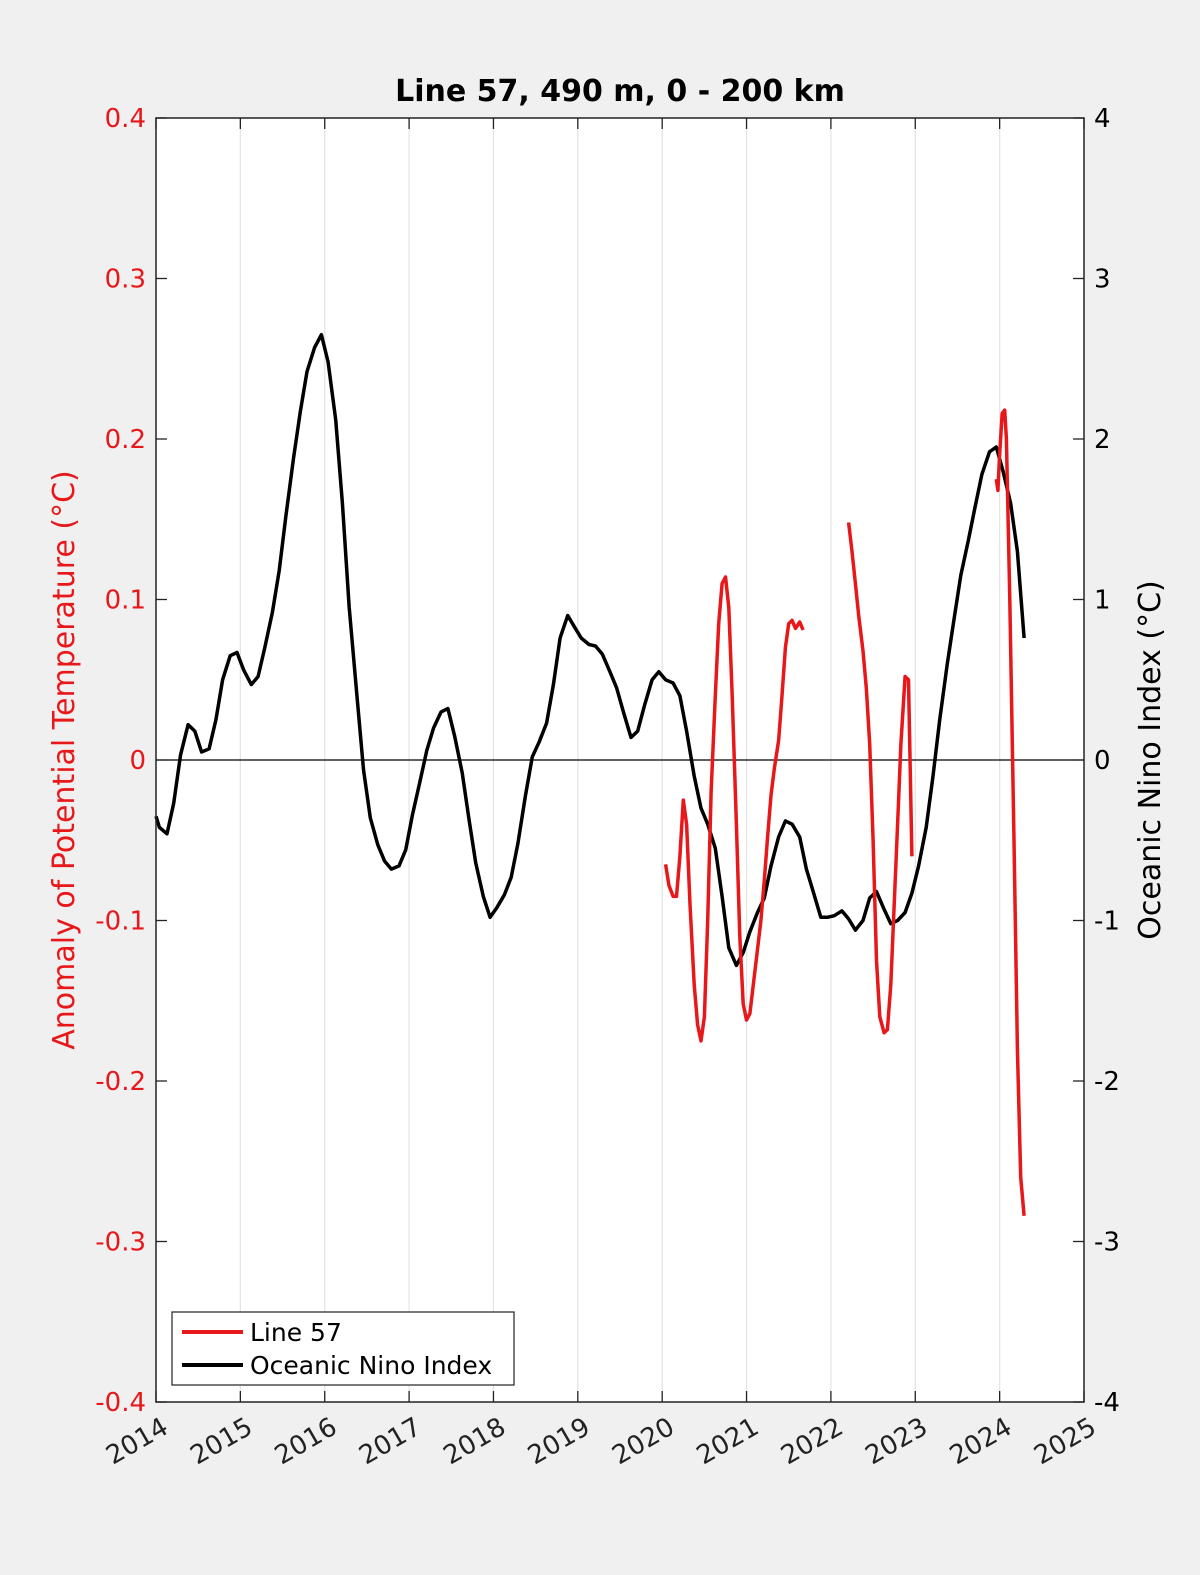 The width and height of the screenshot is (1200, 1575). I want to click on x-tick-label: 2019, so click(559, 1441).